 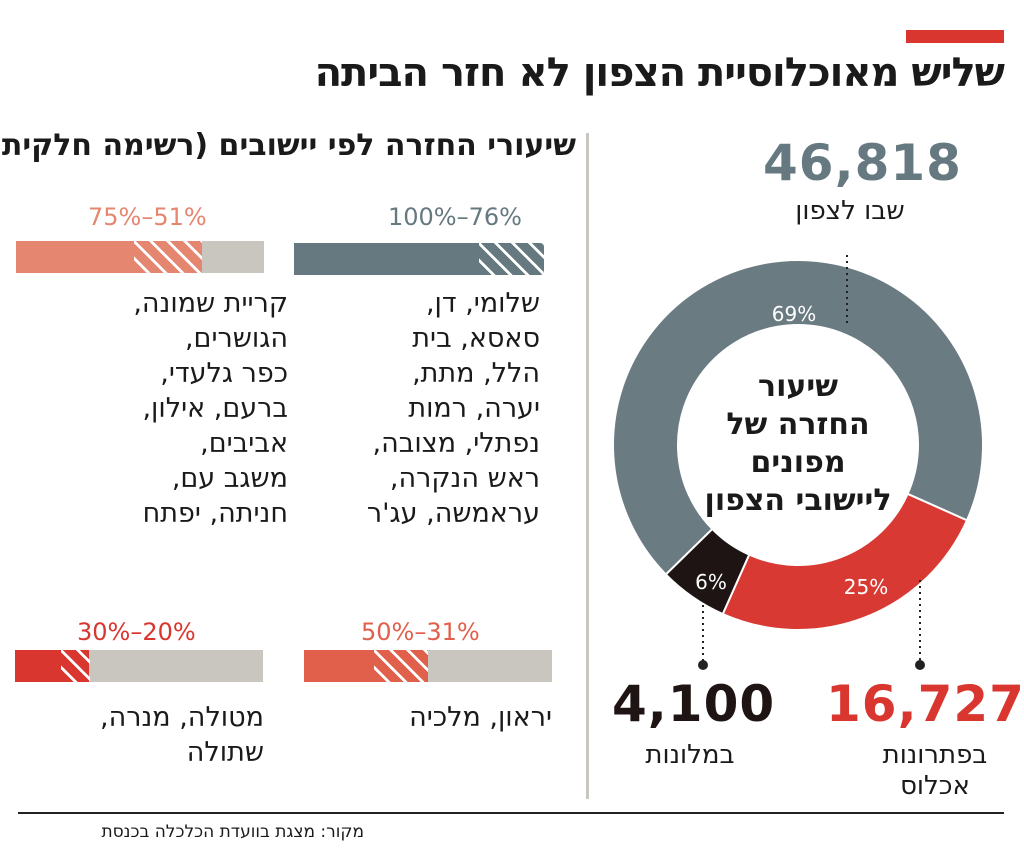 What do you see at coordinates (850, 211) in the screenshot?
I see `returned-label: שבו לצפון` at bounding box center [850, 211].